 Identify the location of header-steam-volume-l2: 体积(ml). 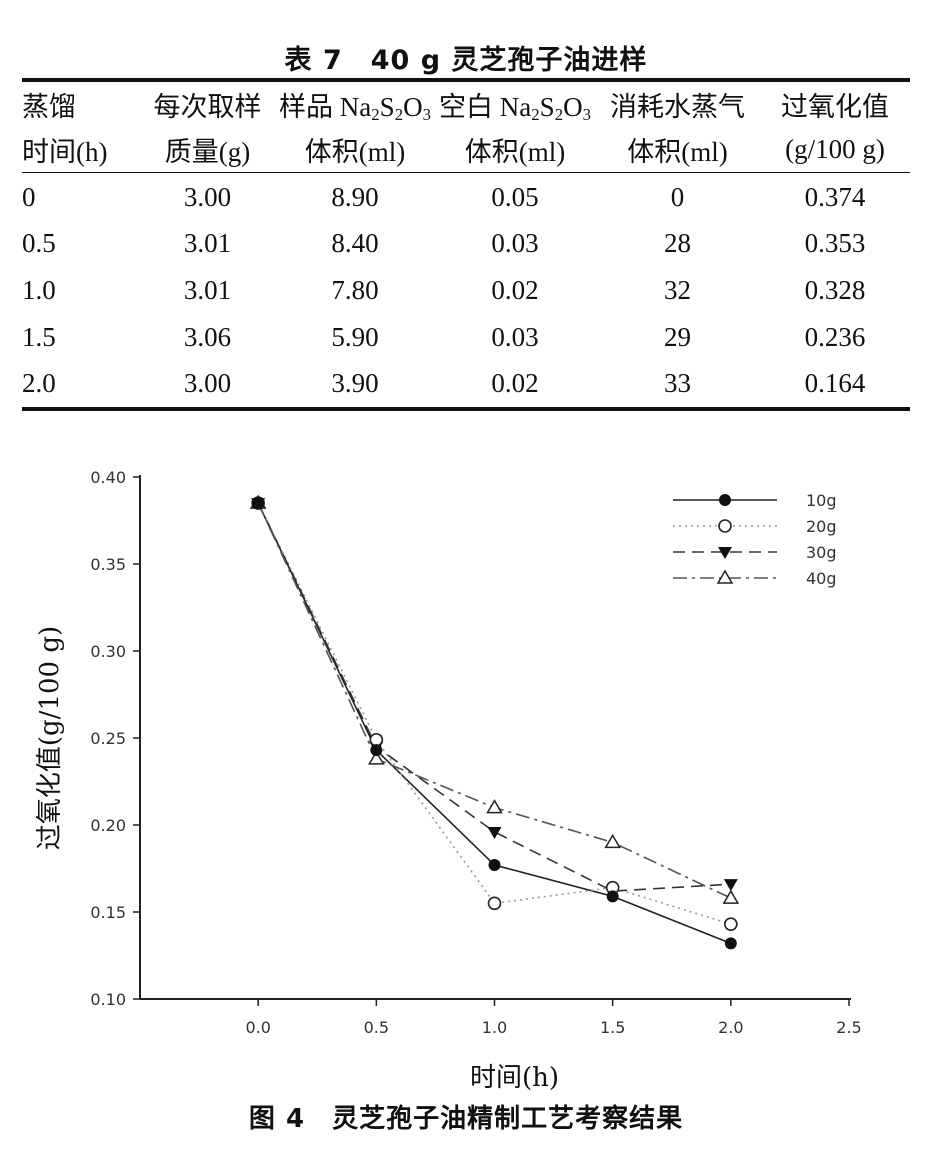
(677, 152).